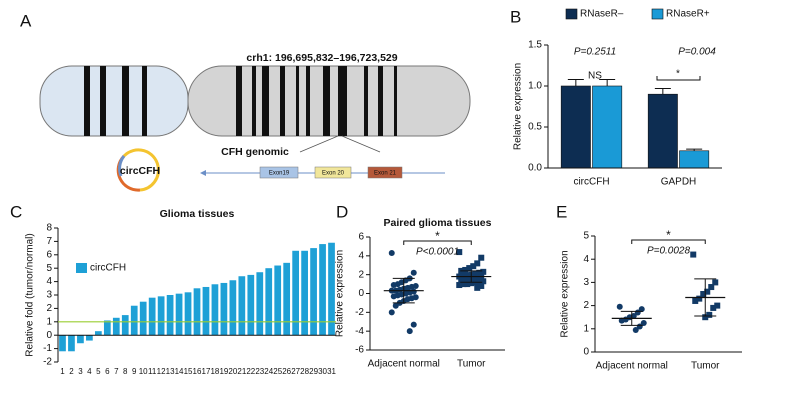  Describe the element at coordinates (679, 182) in the screenshot. I see `x-tick-label: GAPDH` at that location.